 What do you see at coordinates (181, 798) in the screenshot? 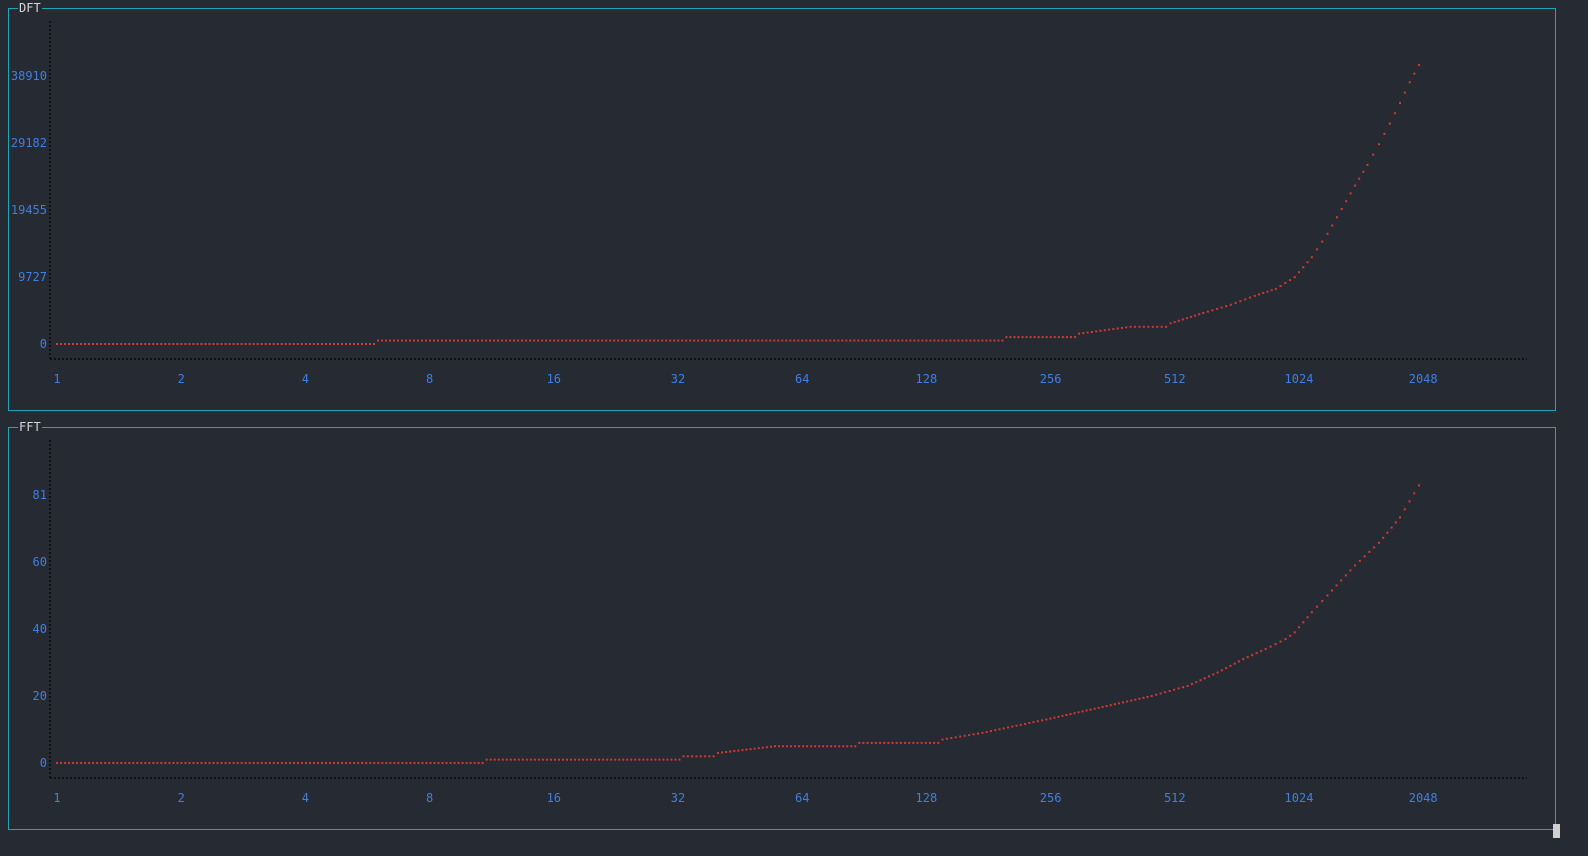
I see `fft-x-tick-label: 2` at bounding box center [181, 798].